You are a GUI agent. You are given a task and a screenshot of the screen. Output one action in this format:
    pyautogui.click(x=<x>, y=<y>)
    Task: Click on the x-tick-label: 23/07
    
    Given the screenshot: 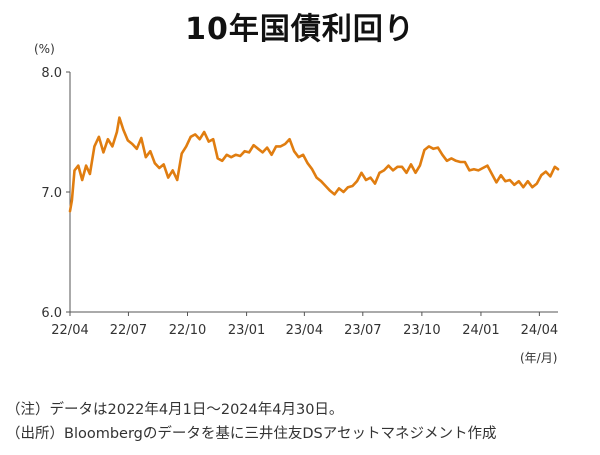 What is the action you would take?
    pyautogui.click(x=362, y=330)
    